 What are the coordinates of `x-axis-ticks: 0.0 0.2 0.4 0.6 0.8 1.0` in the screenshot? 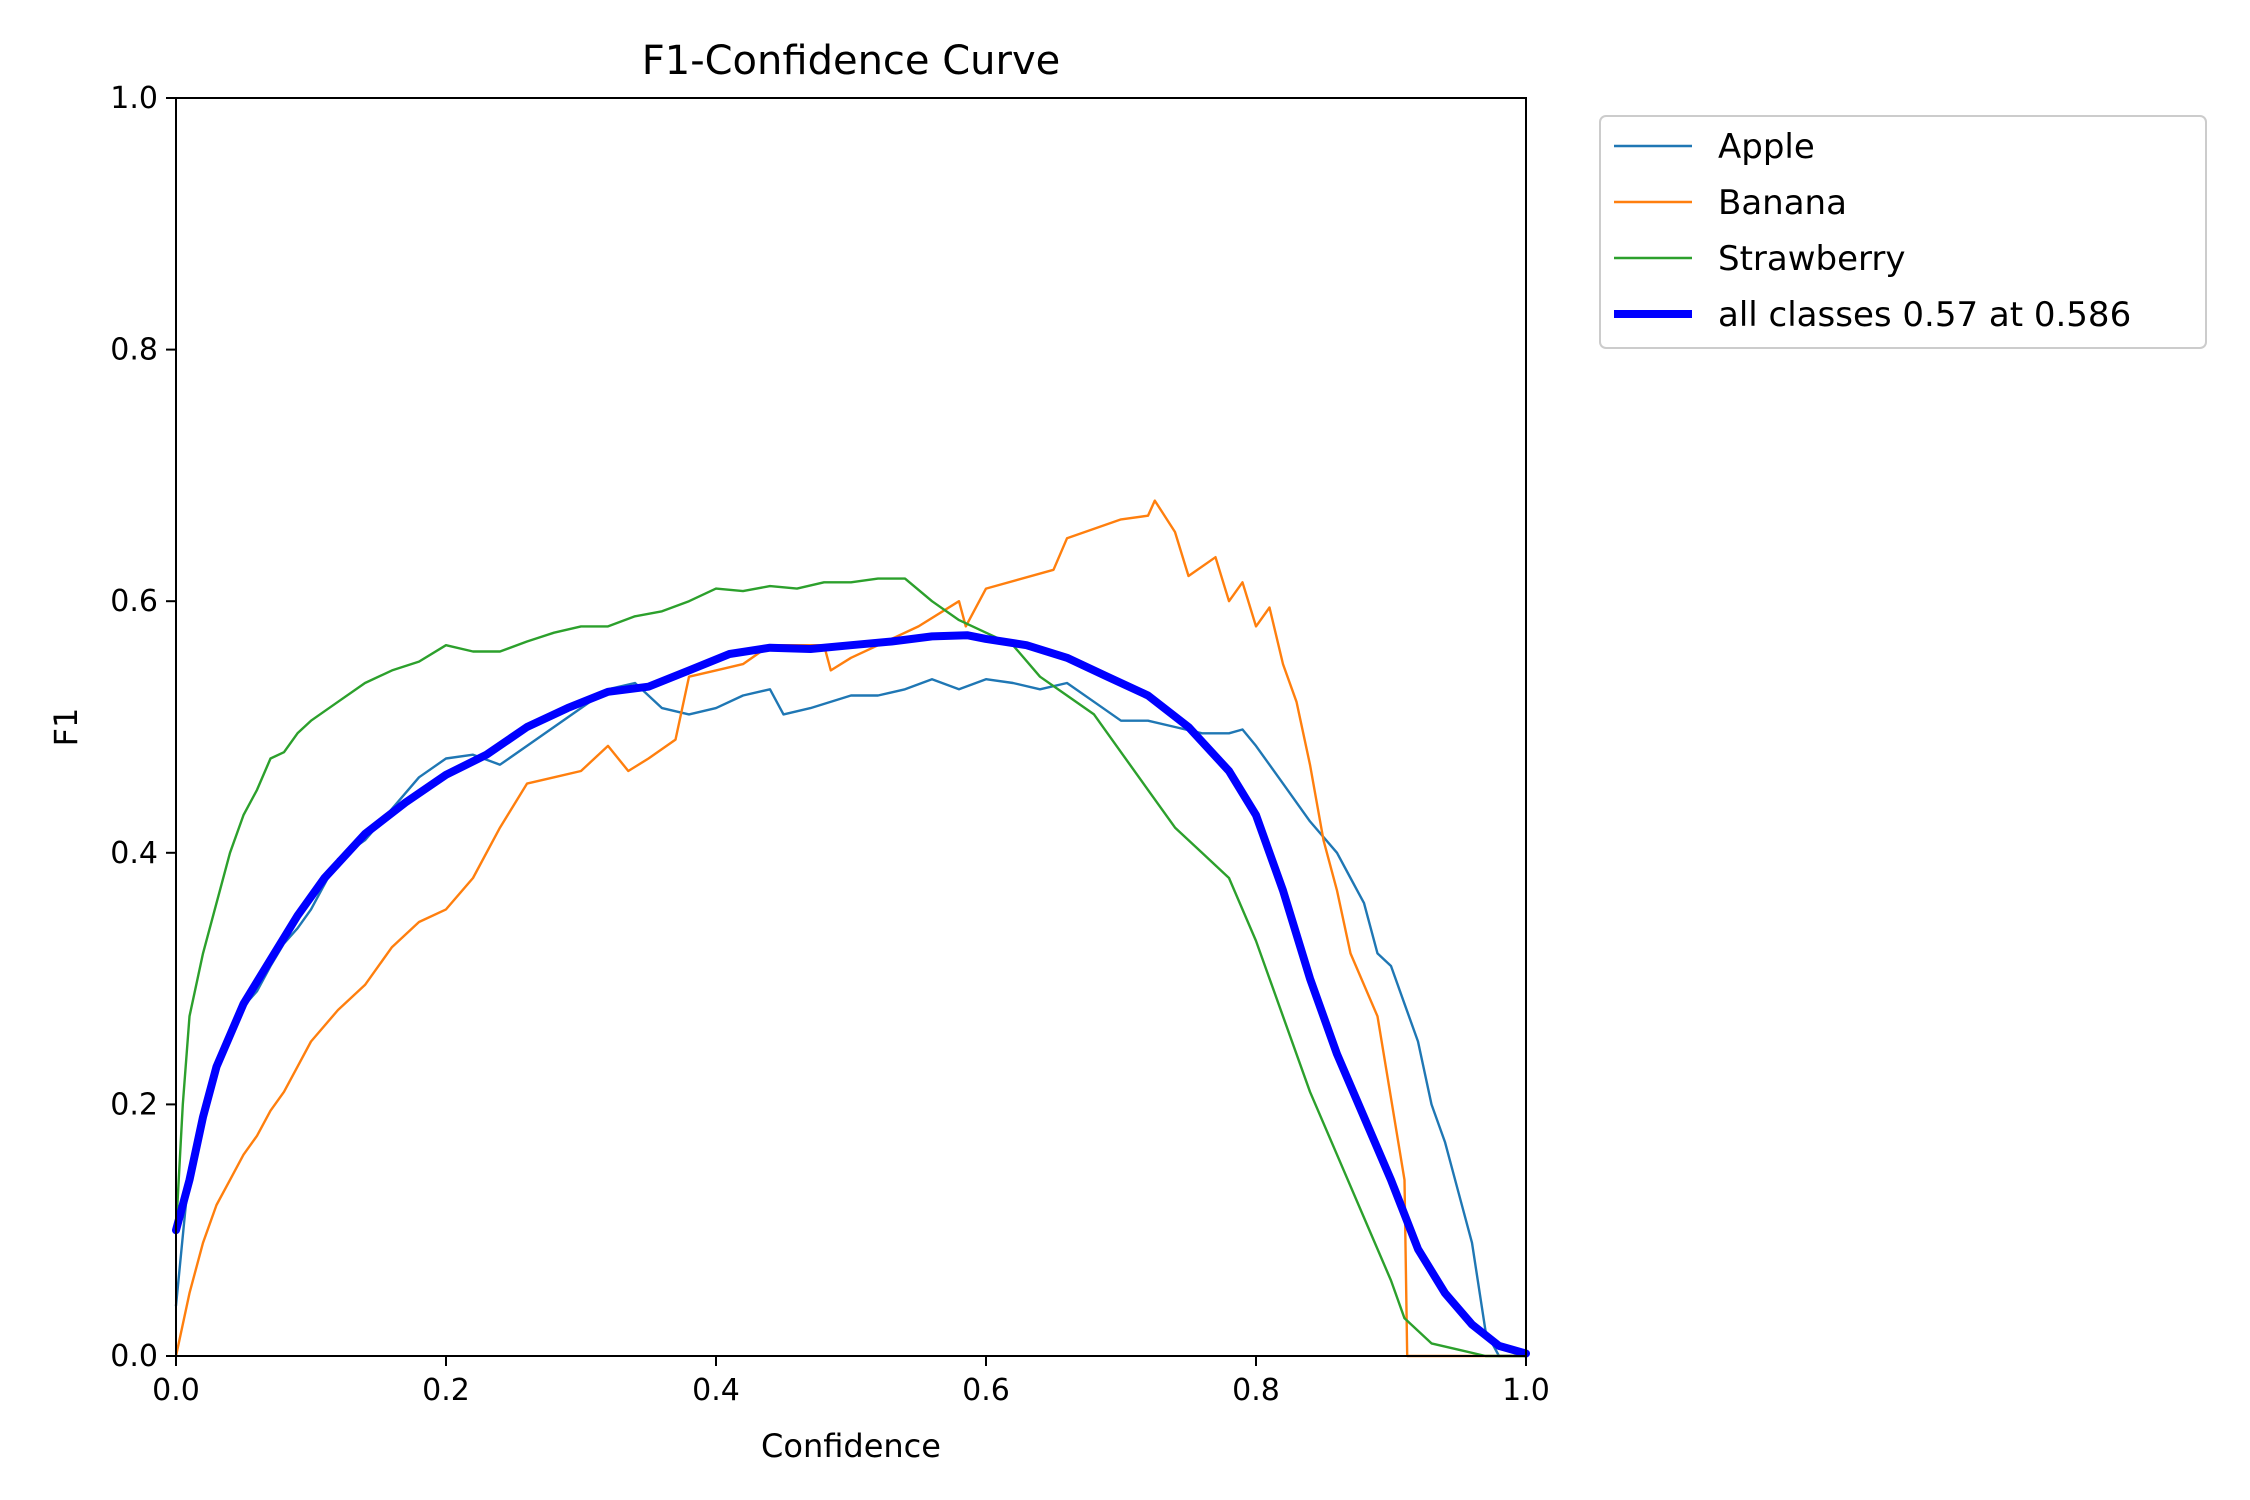 It's located at (851, 1382).